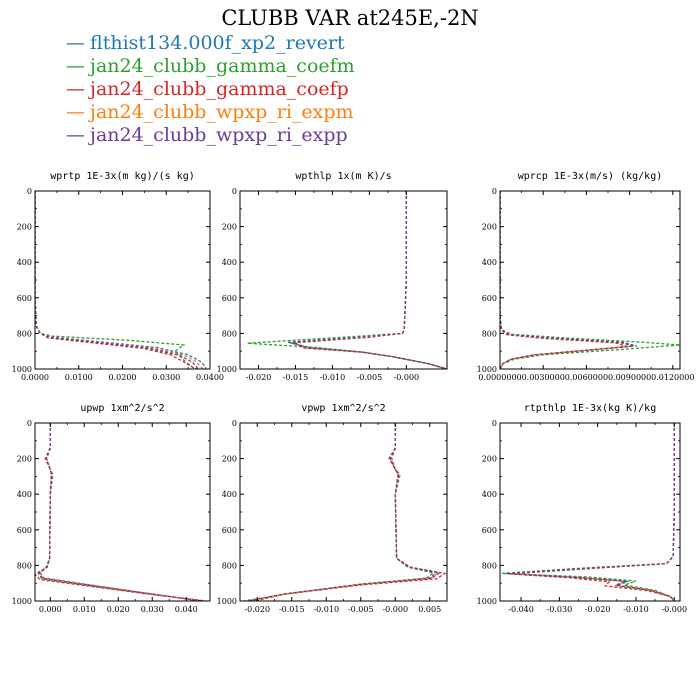 This screenshot has height=700, width=700. I want to click on legend-item: — flthist134.000f_xp2_revert, so click(210, 43).